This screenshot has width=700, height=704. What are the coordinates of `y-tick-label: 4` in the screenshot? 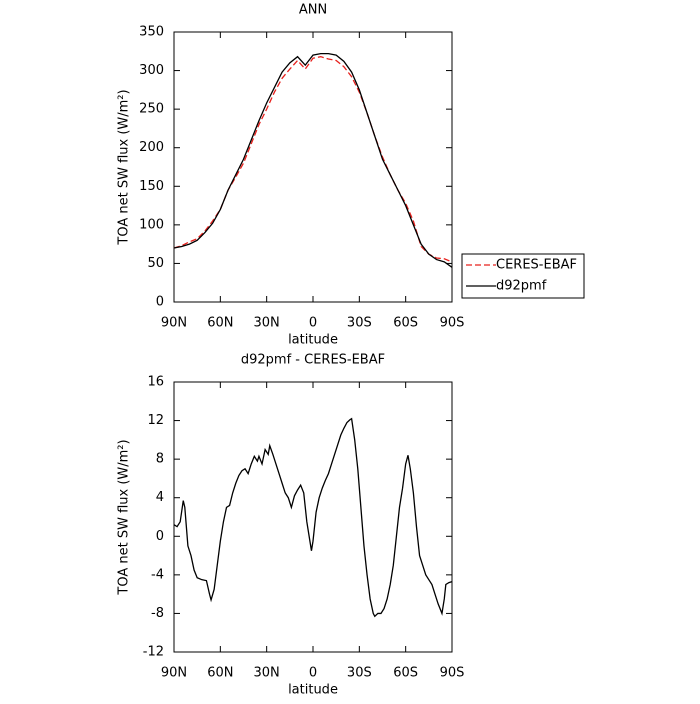 It's located at (160, 497).